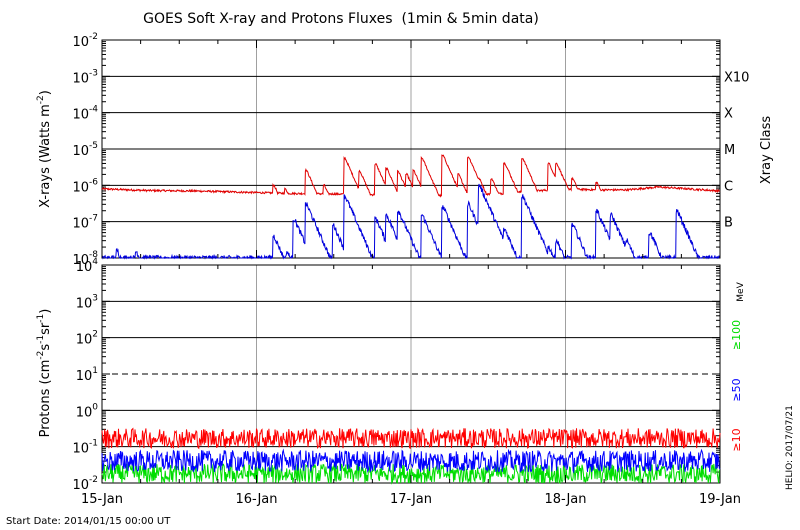  What do you see at coordinates (44, 373) in the screenshot?
I see `proton-ylabel: Protons (cm-2s-1sr-1)` at bounding box center [44, 373].